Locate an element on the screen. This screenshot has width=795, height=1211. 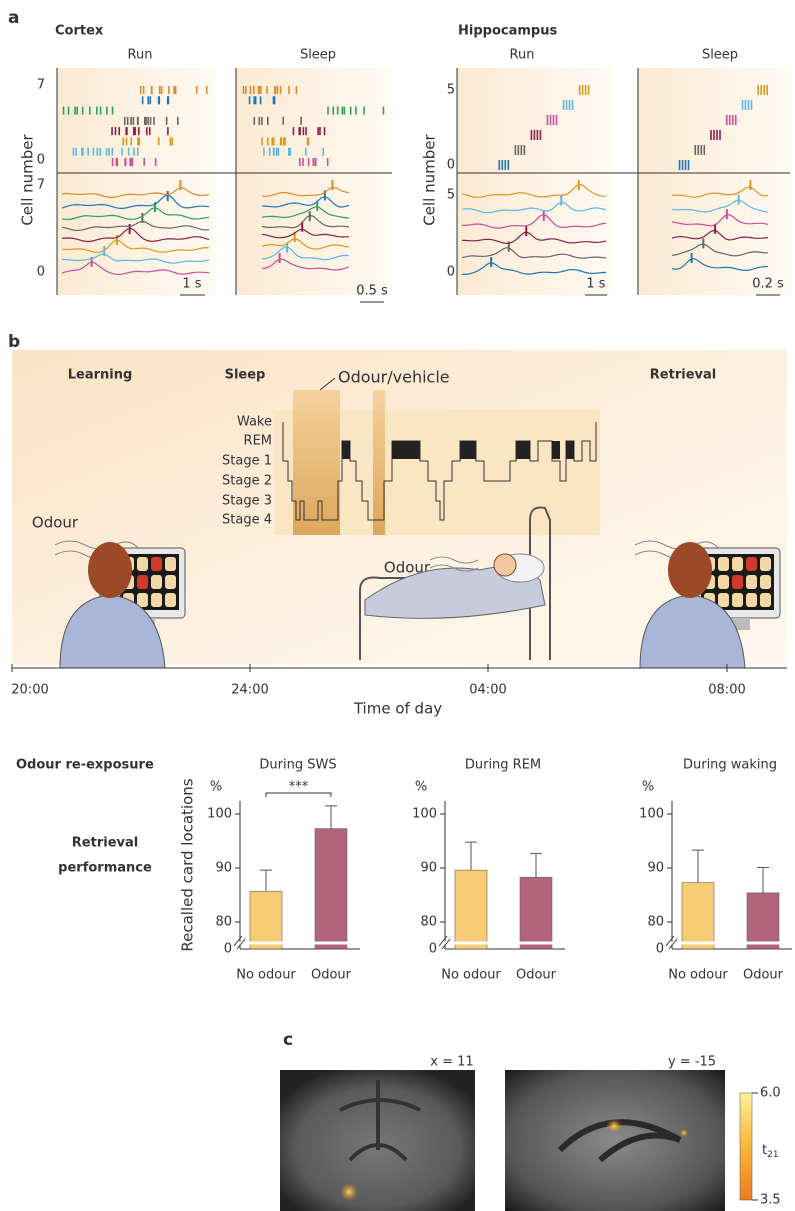
stage-label: Wake is located at coordinates (254, 422).